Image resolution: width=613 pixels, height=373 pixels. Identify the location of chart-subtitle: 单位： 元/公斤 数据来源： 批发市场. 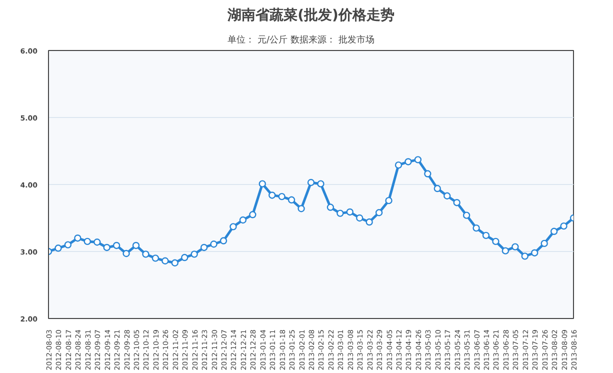
(301, 40).